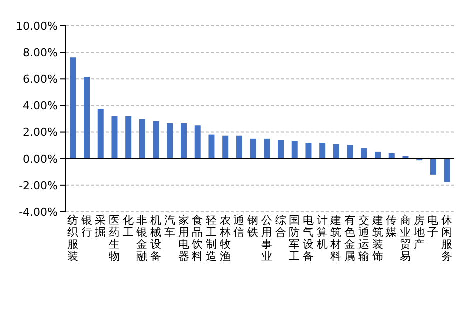  I want to click on x-tick-label: 轻工制造, so click(211, 238).